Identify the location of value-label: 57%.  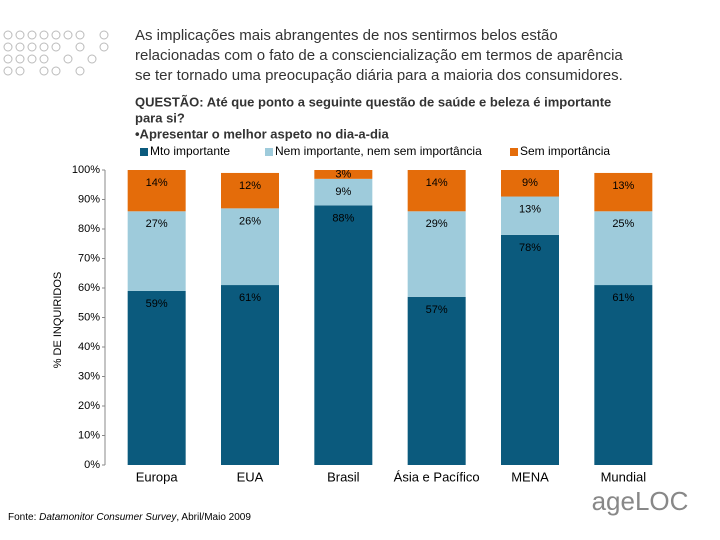
(437, 310).